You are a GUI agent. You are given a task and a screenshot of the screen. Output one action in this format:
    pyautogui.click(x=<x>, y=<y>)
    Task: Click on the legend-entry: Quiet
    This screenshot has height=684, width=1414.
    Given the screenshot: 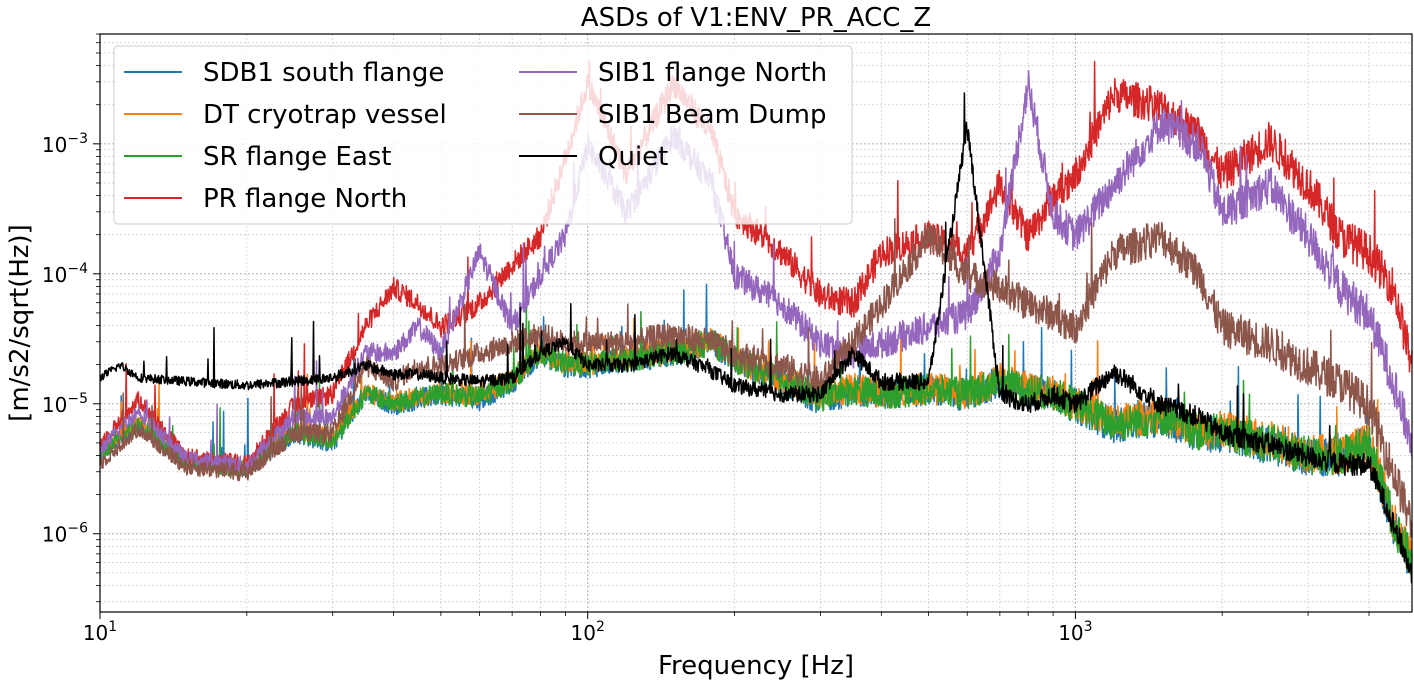 What is the action you would take?
    pyautogui.click(x=633, y=157)
    